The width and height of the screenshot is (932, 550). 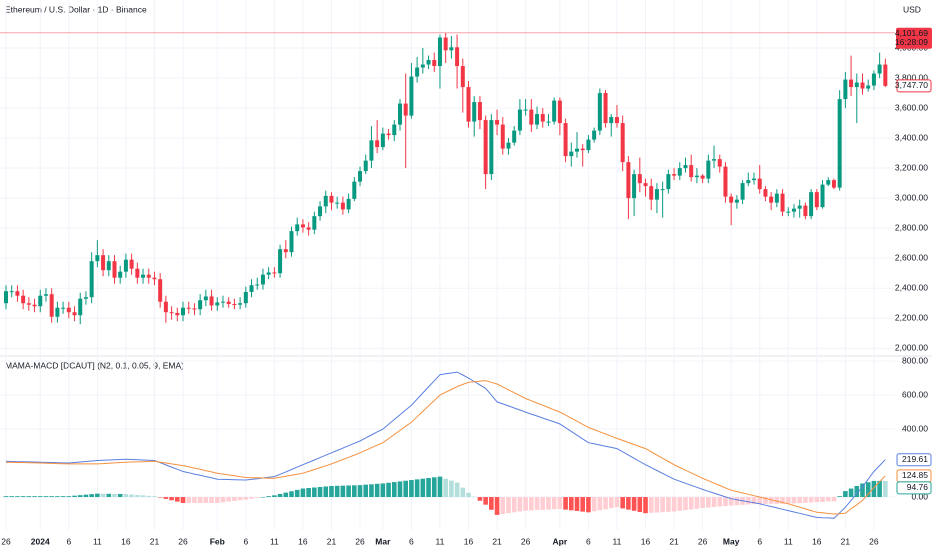 I want to click on countdown-label: 16:28:09, so click(x=911, y=42).